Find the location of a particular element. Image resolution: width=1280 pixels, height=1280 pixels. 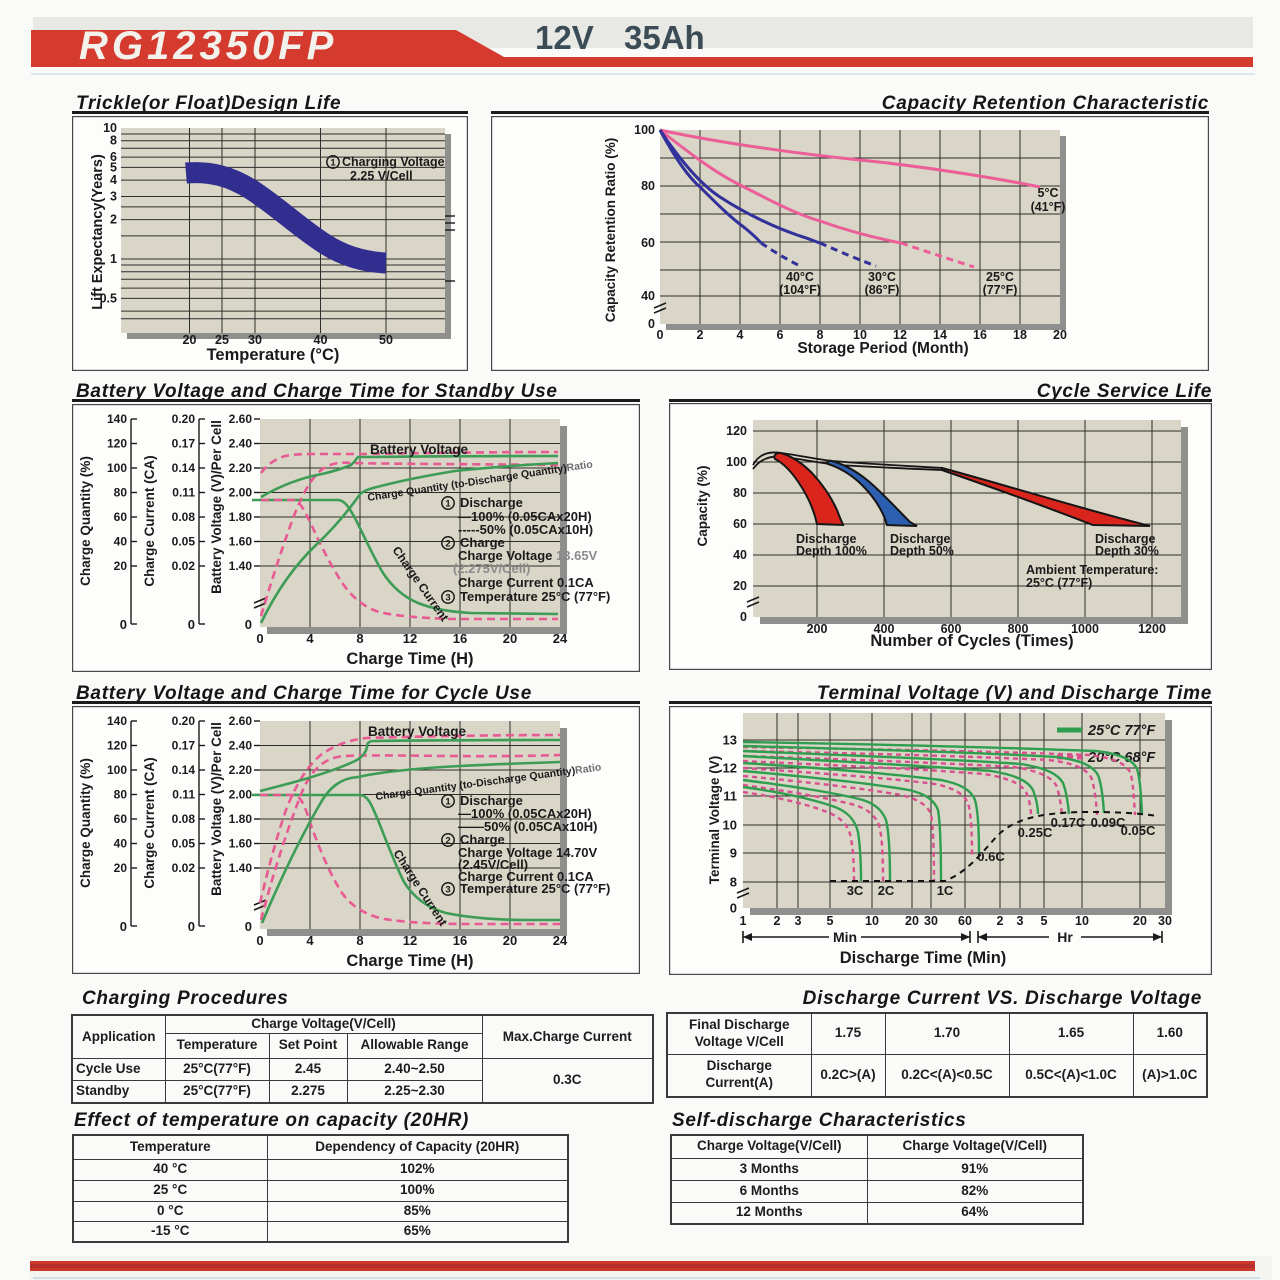

svg-text: 0.20 is located at coordinates (184, 419).